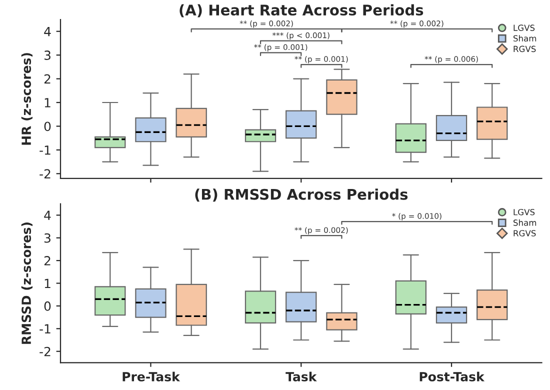 Image resolution: width=550 pixels, height=390 pixels. What do you see at coordinates (301, 195) in the screenshot?
I see `chart-title: (B) RMSSD Across Periods` at bounding box center [301, 195].